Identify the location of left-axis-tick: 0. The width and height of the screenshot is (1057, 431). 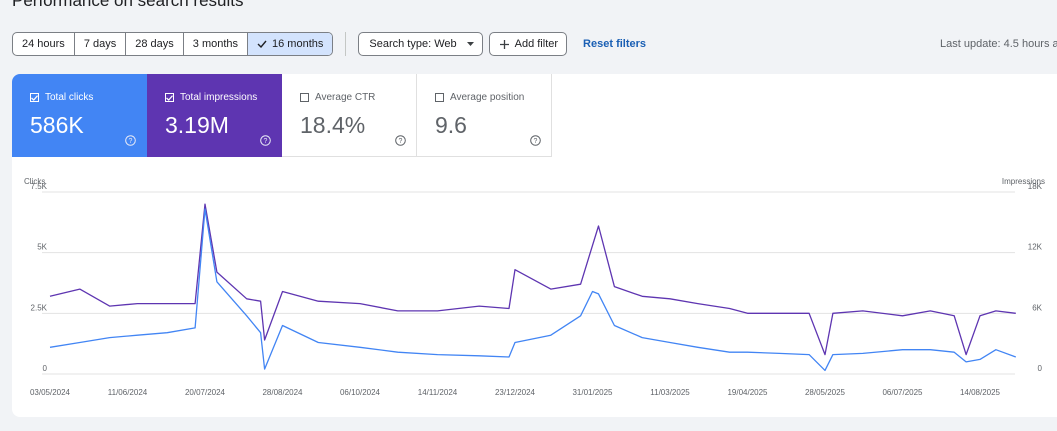
(45, 368).